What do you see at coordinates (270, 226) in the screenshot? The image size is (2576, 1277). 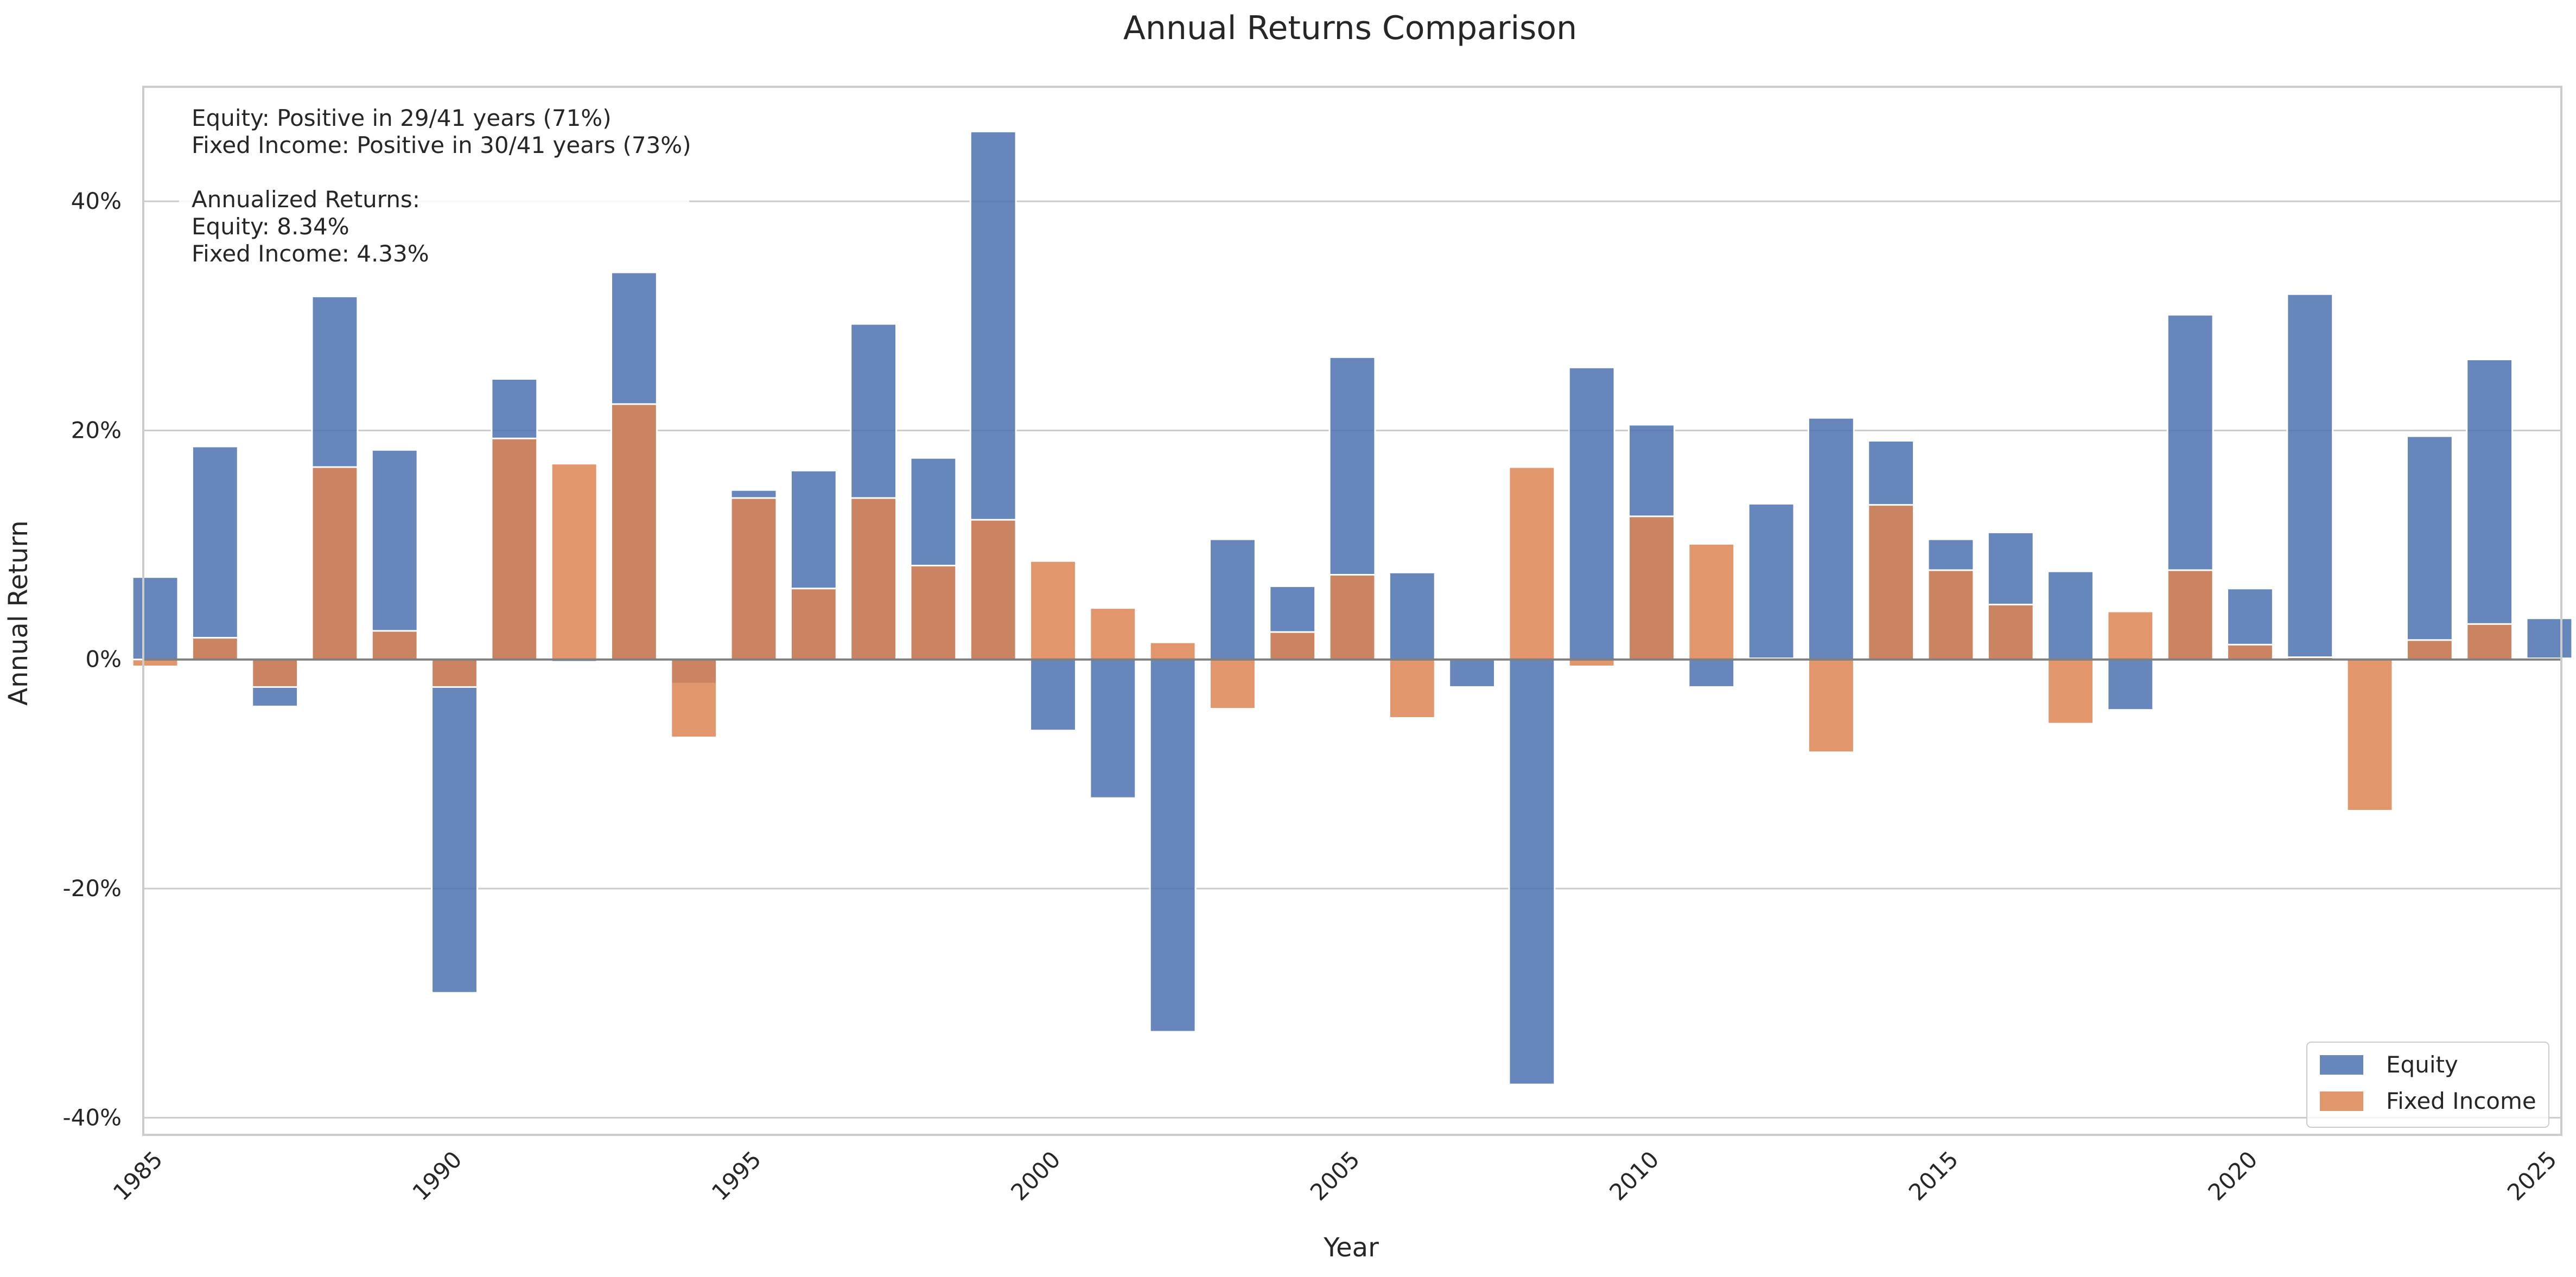 I see `annotation-line: Equity: 8.34%` at bounding box center [270, 226].